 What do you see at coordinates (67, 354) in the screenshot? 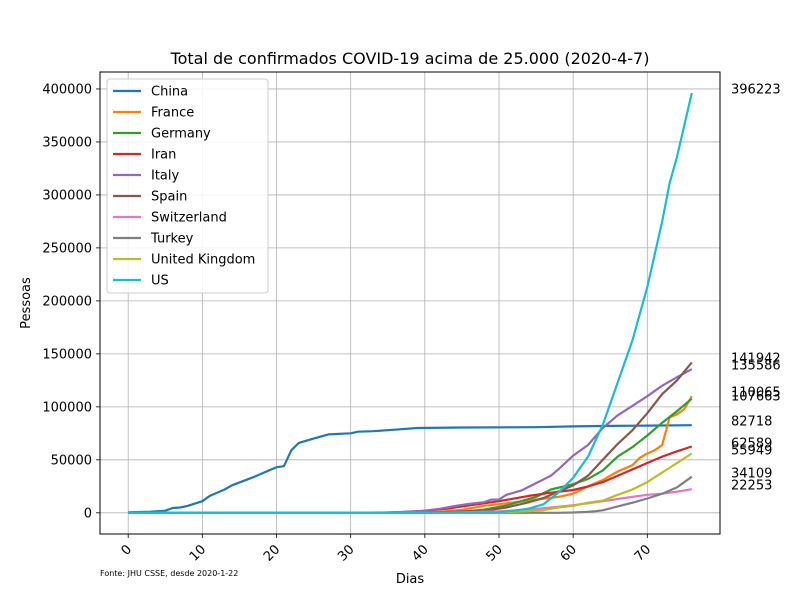
I see `y-tick-label: 150000` at bounding box center [67, 354].